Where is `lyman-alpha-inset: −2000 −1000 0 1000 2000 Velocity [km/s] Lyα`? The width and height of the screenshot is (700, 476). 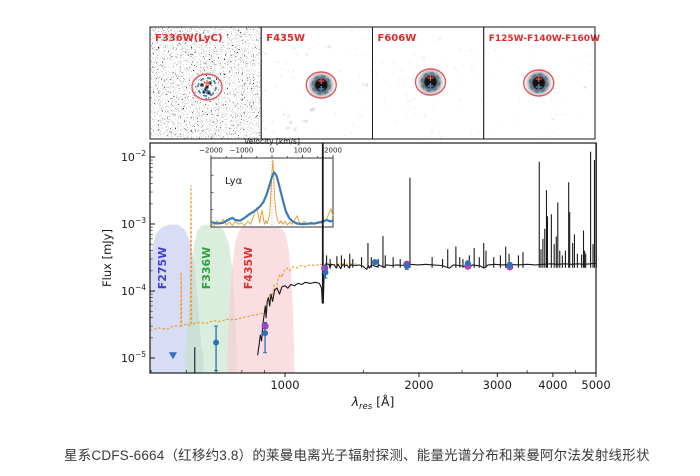 lyman-alpha-inset: −2000 −1000 0 1000 2000 Velocity [km/s] Lyα is located at coordinates (270, 182).